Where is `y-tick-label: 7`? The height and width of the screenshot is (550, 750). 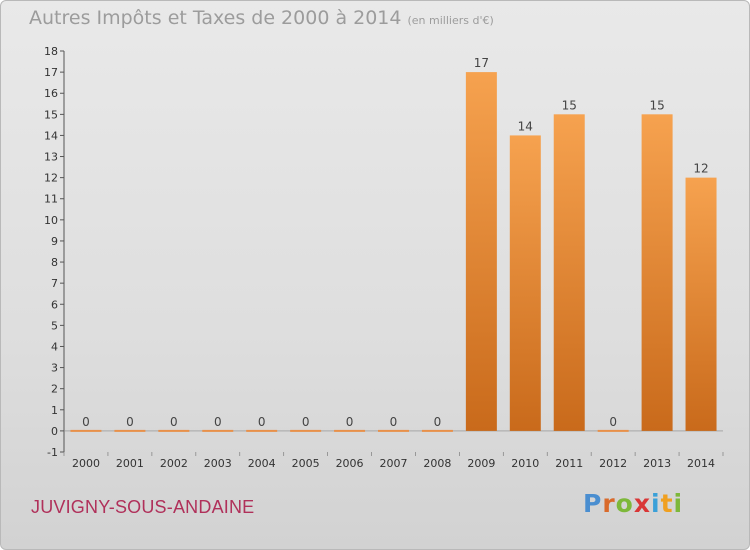
y-tick-label: 7 is located at coordinates (54, 283).